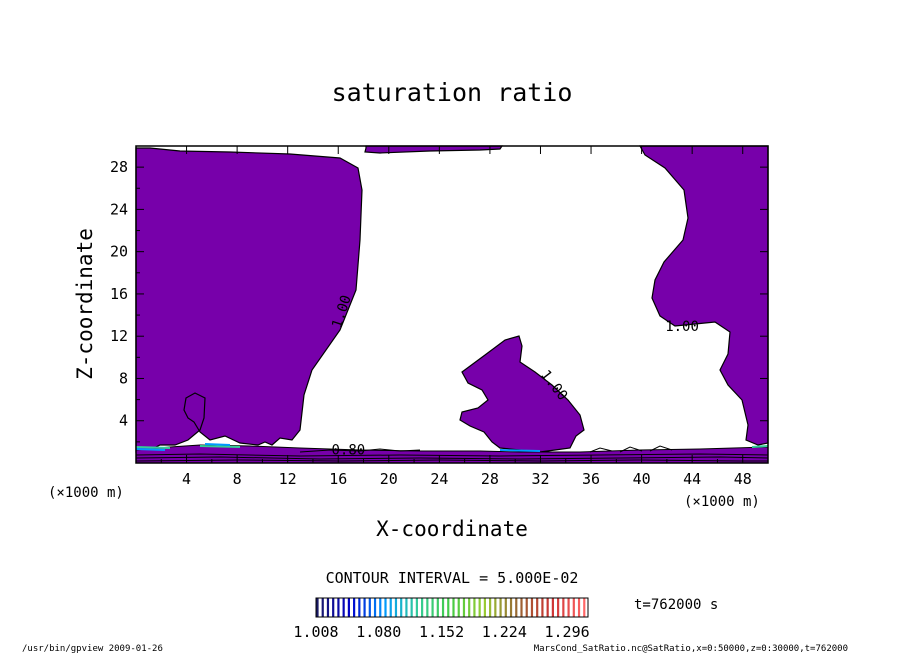 The width and height of the screenshot is (904, 654). Describe the element at coordinates (348, 451) in the screenshot. I see `contour-label: 0.80` at that location.